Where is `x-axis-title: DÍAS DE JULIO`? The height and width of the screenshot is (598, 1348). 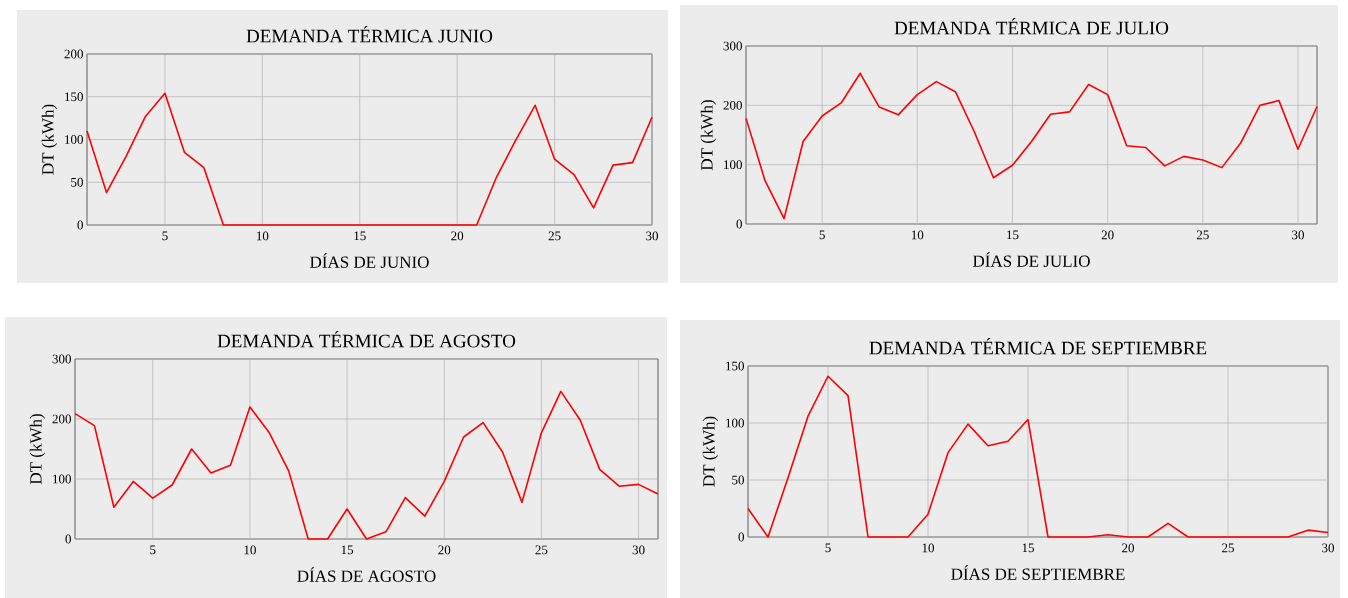
x-axis-title: DÍAS DE JULIO is located at coordinates (1031, 259).